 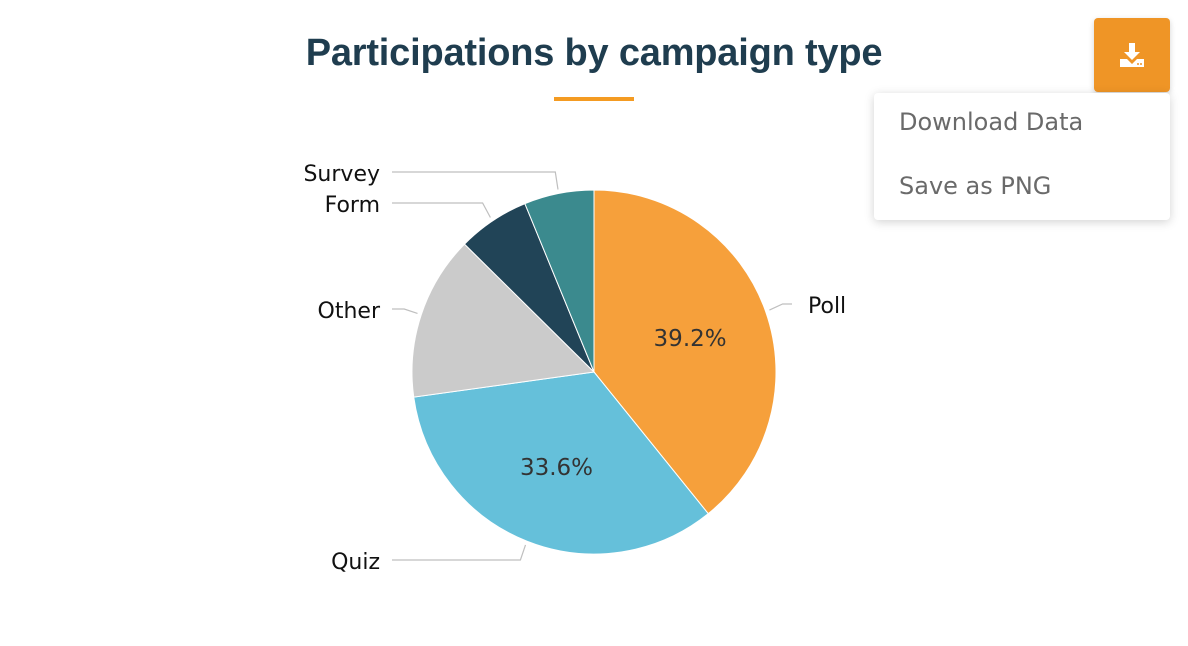 What do you see at coordinates (441, 210) in the screenshot?
I see `connector-line-form` at bounding box center [441, 210].